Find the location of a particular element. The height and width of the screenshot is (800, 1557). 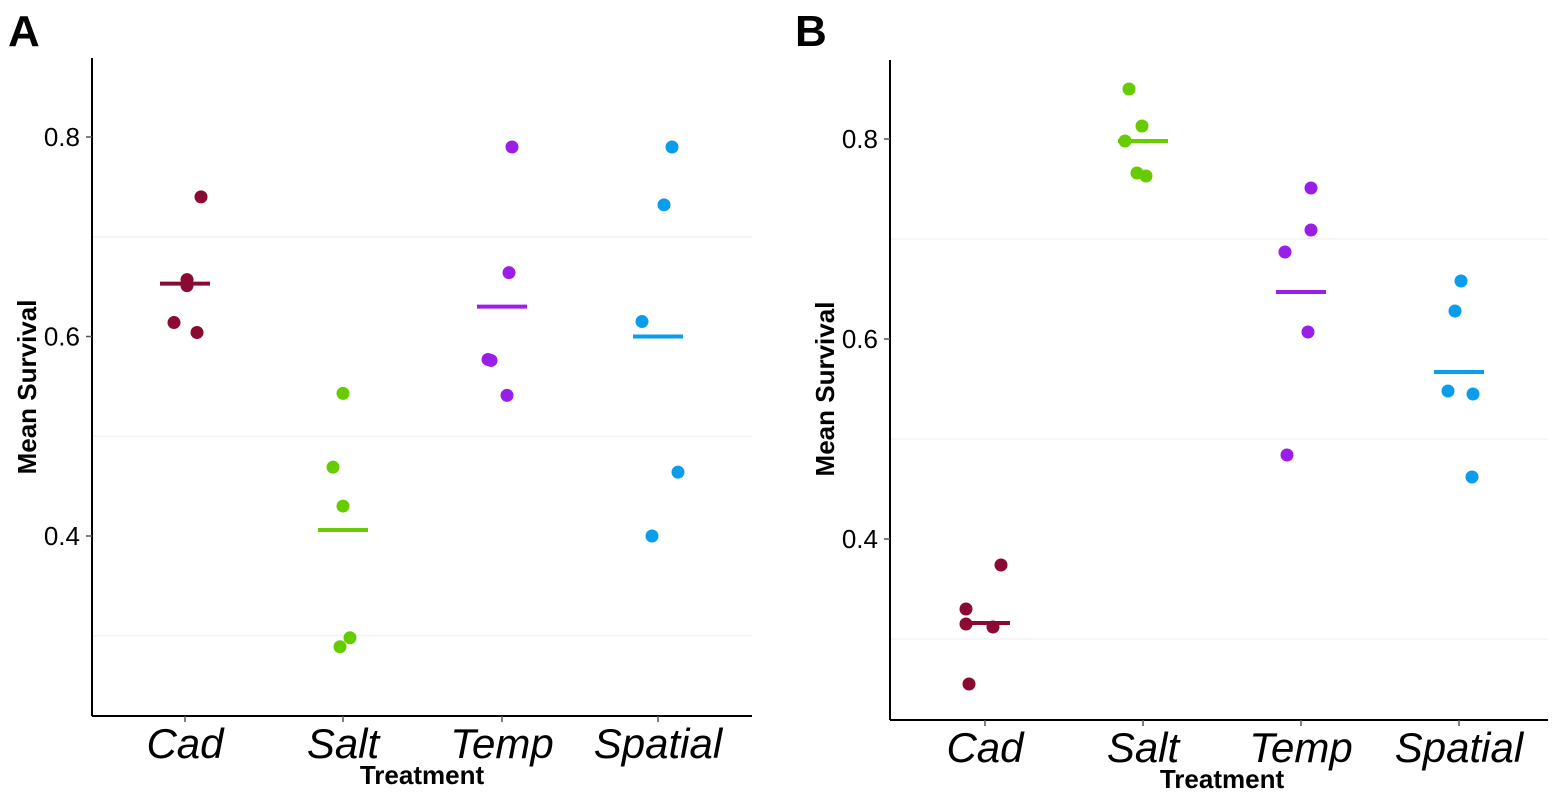

panel-letter: B is located at coordinates (811, 31).